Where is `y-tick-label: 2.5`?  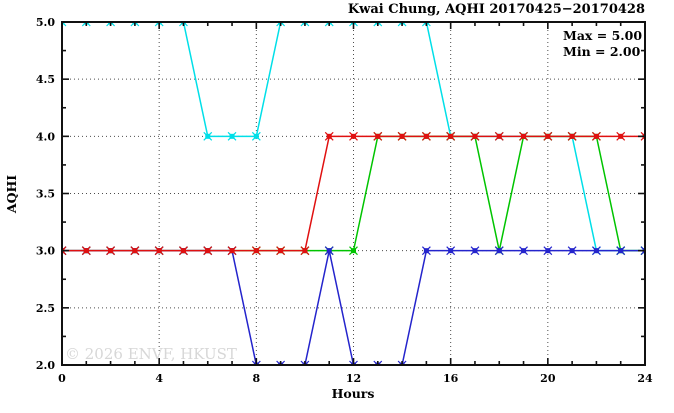 y-tick-label: 2.5 is located at coordinates (45, 308).